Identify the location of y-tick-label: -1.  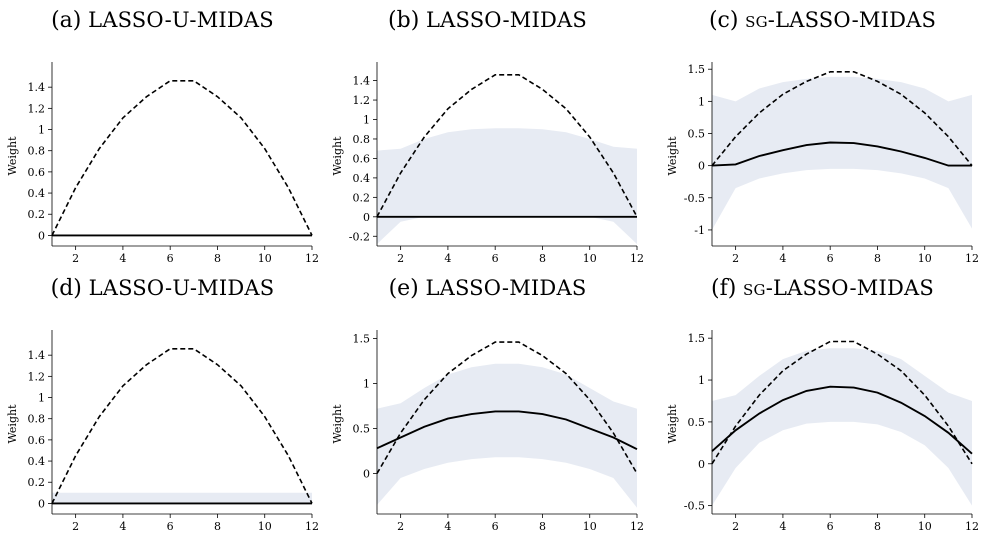
(699, 230).